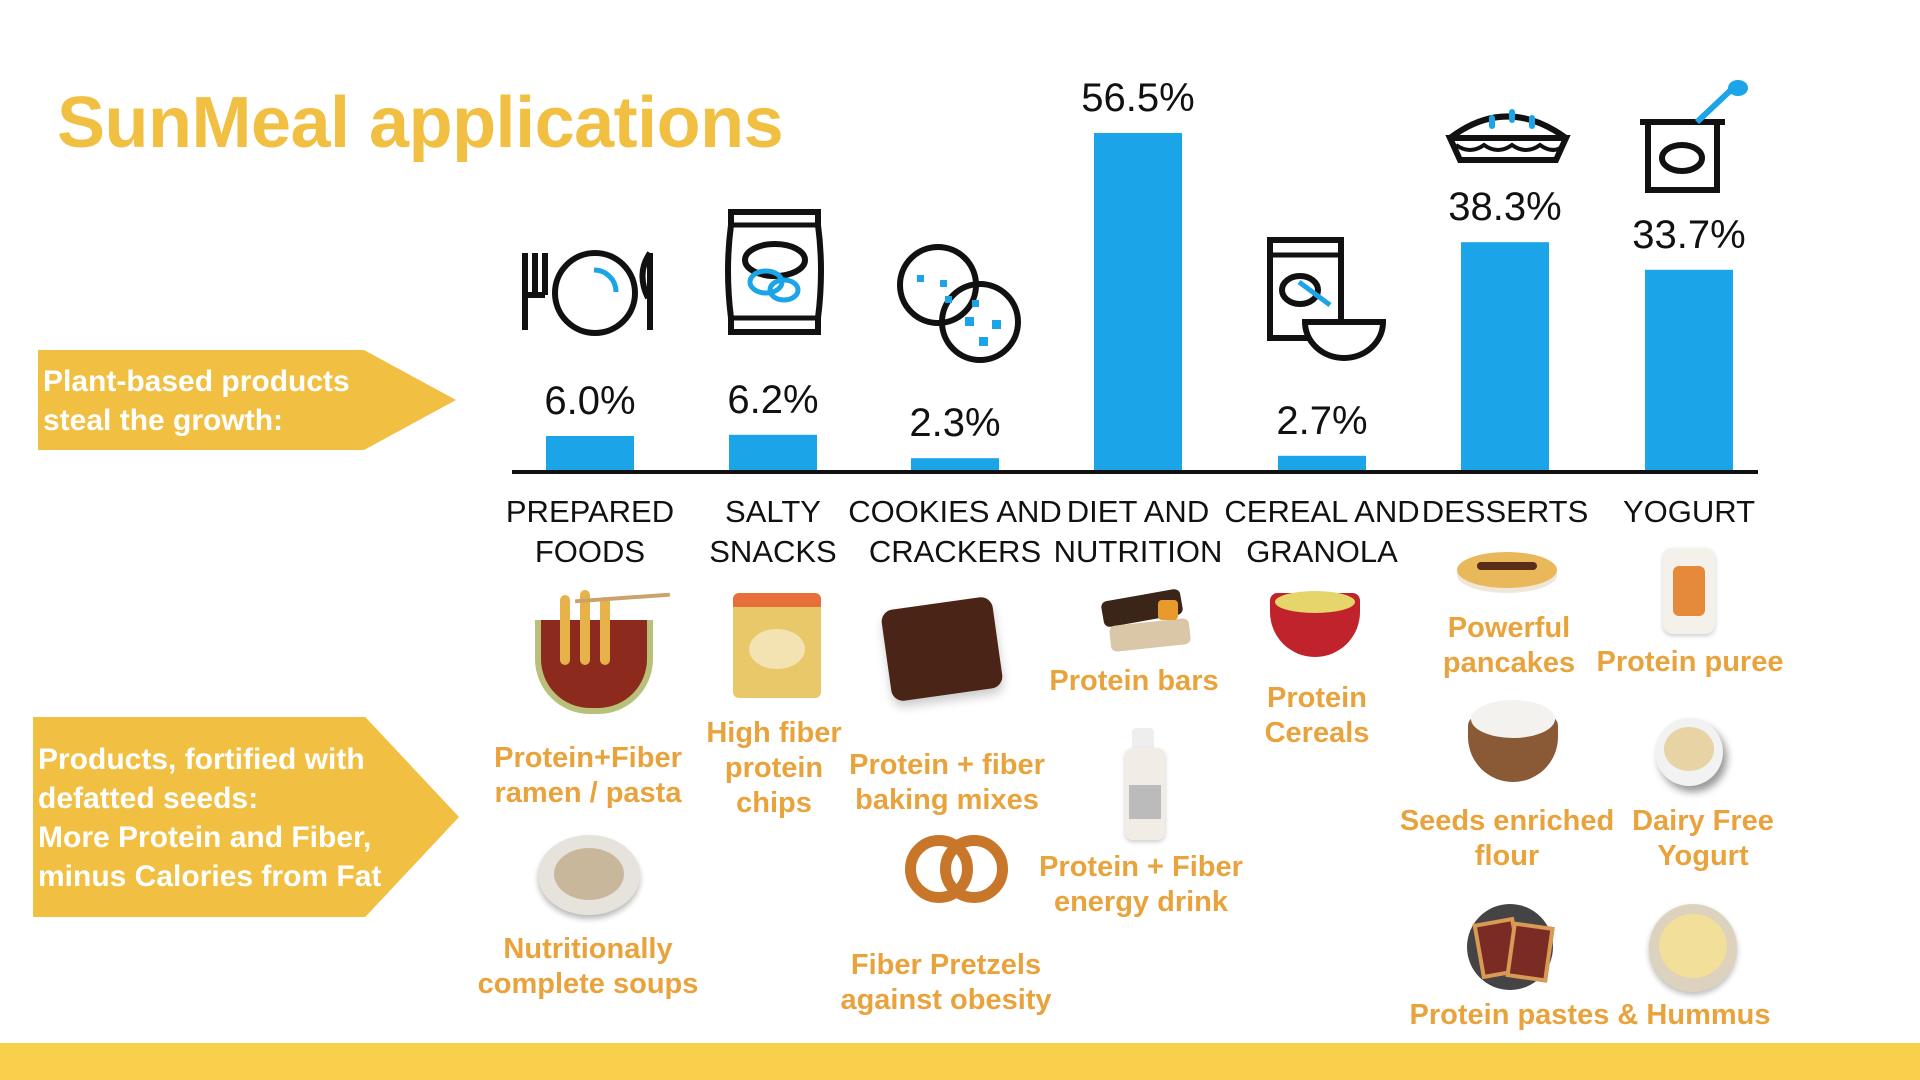 Image resolution: width=1920 pixels, height=1080 pixels. Describe the element at coordinates (946, 965) in the screenshot. I see `product-line: Fiber Pretzels` at that location.